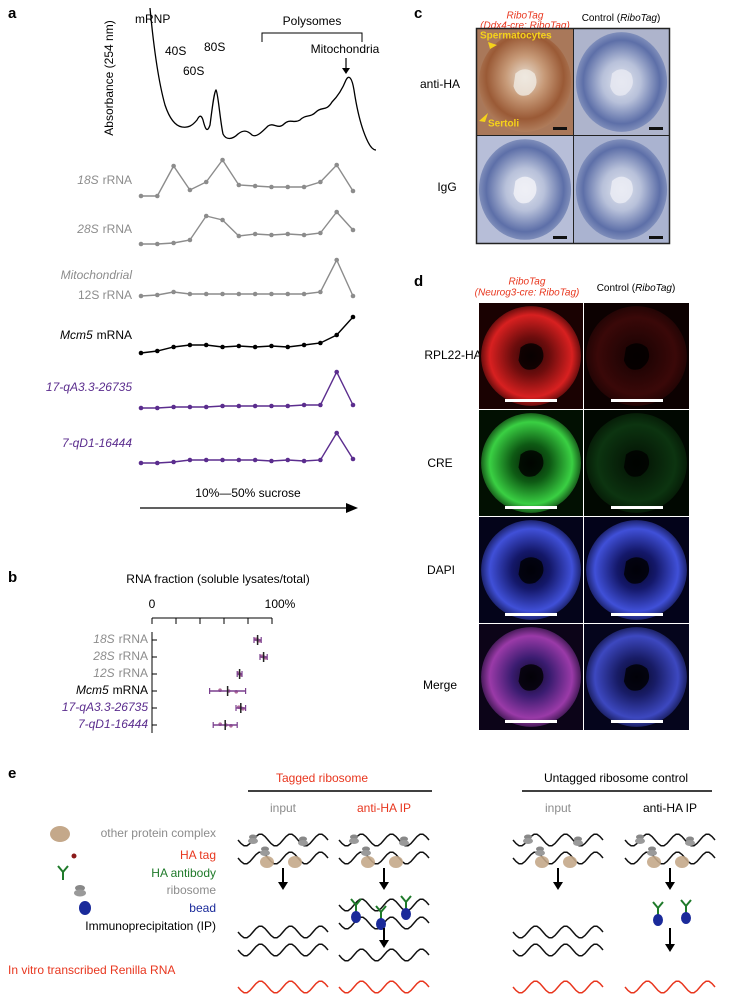 This screenshot has width=737, height=1005. I want to click on protein-complex-icon, so click(60, 834).